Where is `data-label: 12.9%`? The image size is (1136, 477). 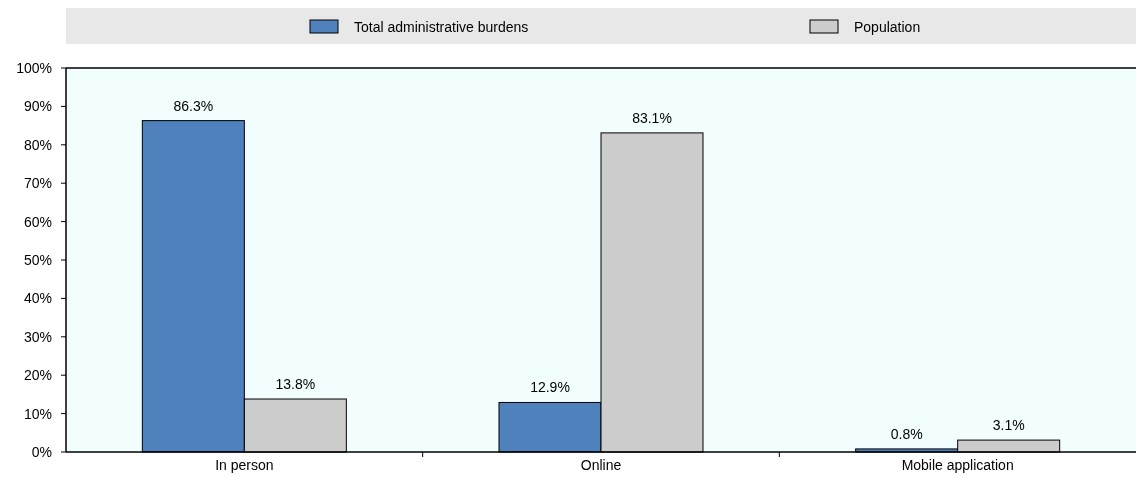
data-label: 12.9% is located at coordinates (550, 387).